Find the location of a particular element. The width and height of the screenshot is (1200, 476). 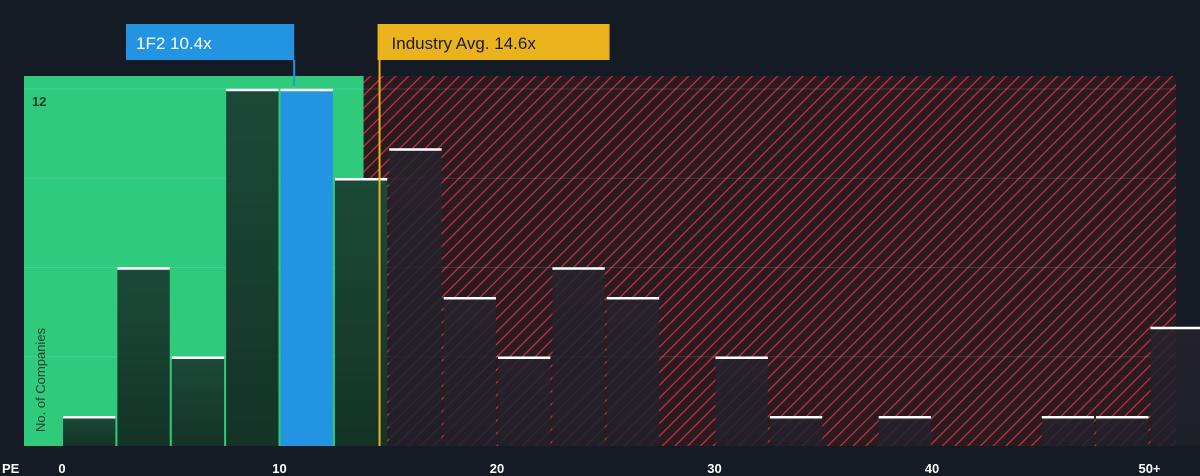

x-tick-50+: 50+ is located at coordinates (1149, 468).